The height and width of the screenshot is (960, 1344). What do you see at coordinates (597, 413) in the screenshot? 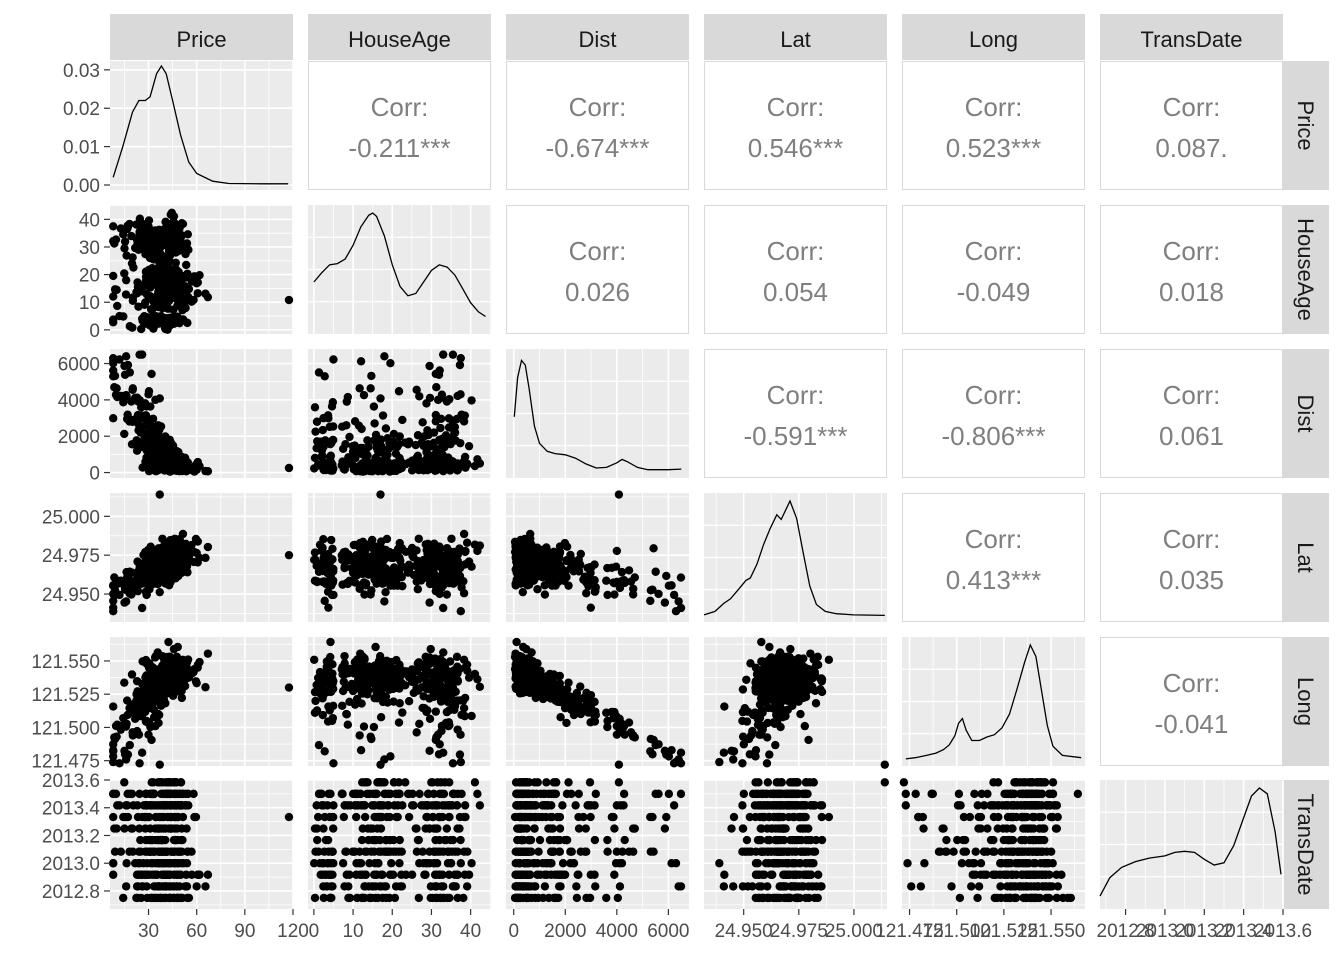
I see `density-panel-dist` at bounding box center [597, 413].